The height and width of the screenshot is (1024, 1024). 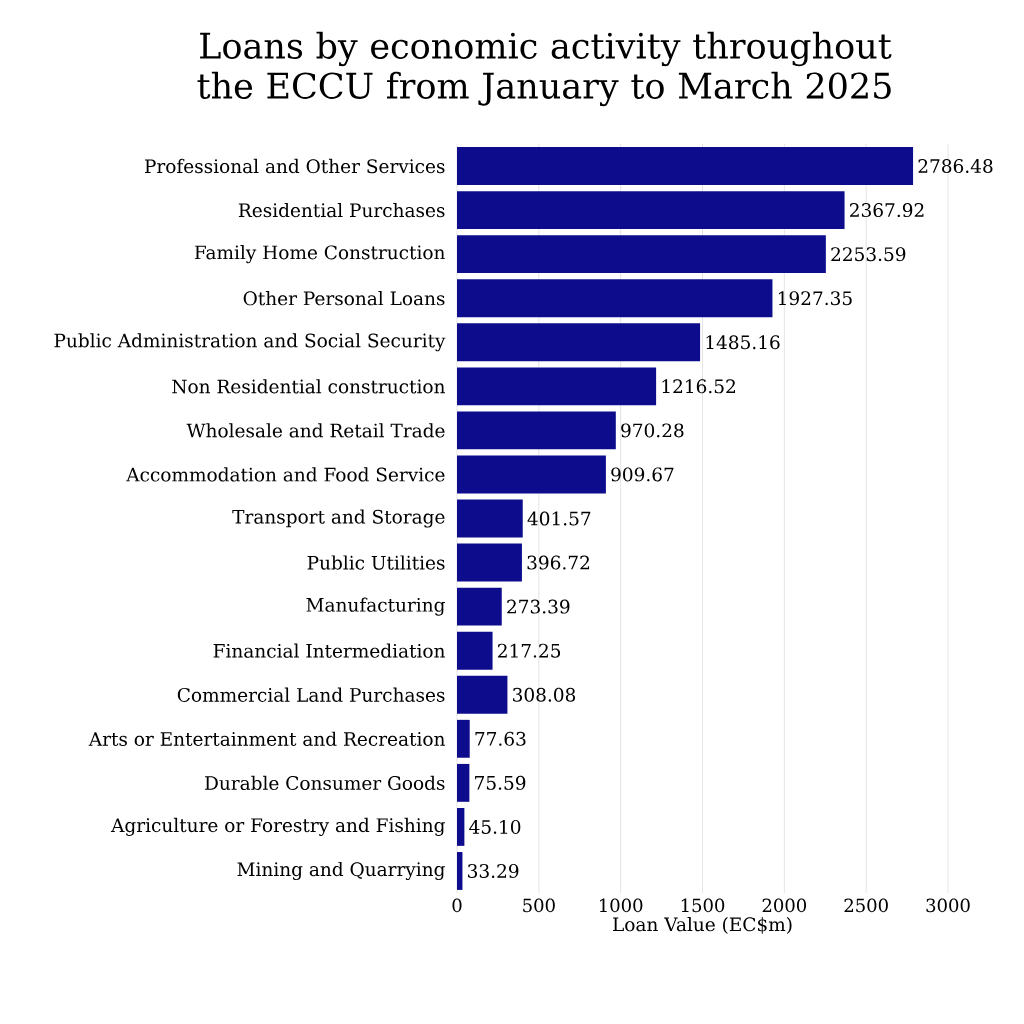 I want to click on data-label: 75.59, so click(x=500, y=782).